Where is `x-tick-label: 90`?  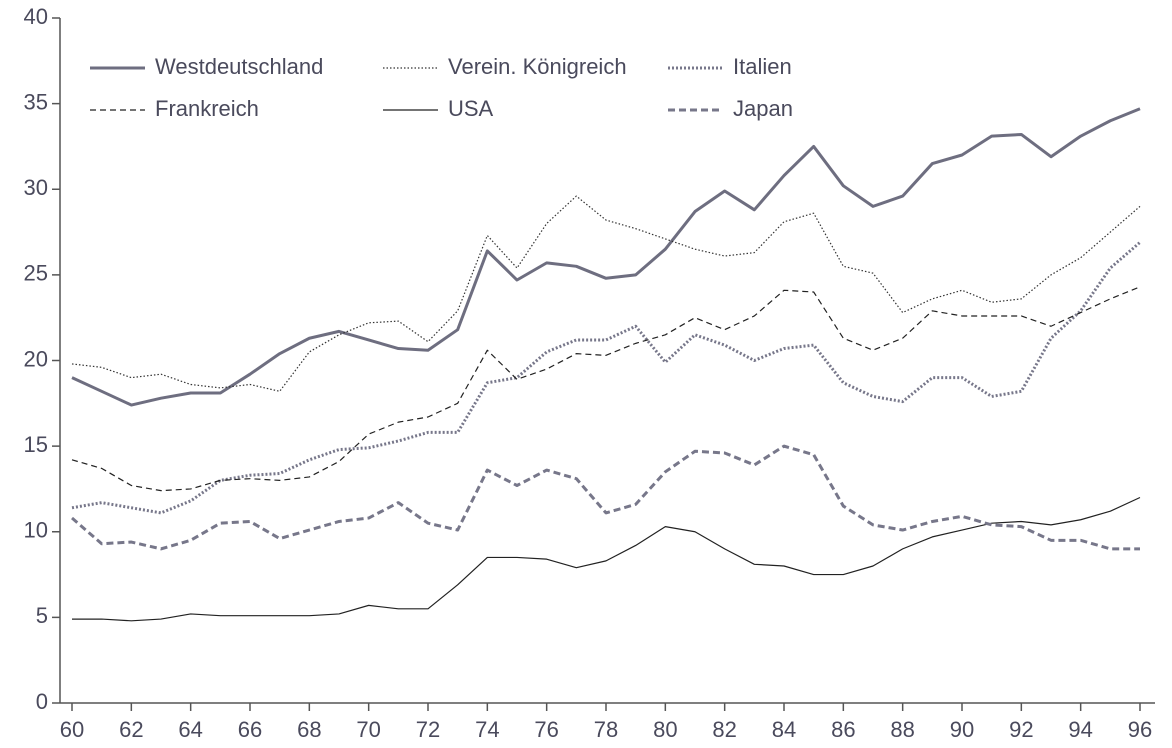
x-tick-label: 90 is located at coordinates (962, 729).